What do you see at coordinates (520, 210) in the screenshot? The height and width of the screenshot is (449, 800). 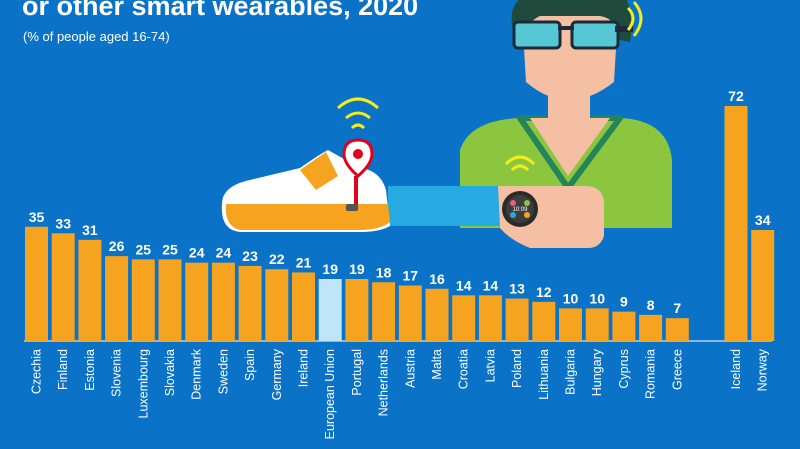 I see `watch-time: 10:09` at bounding box center [520, 210].